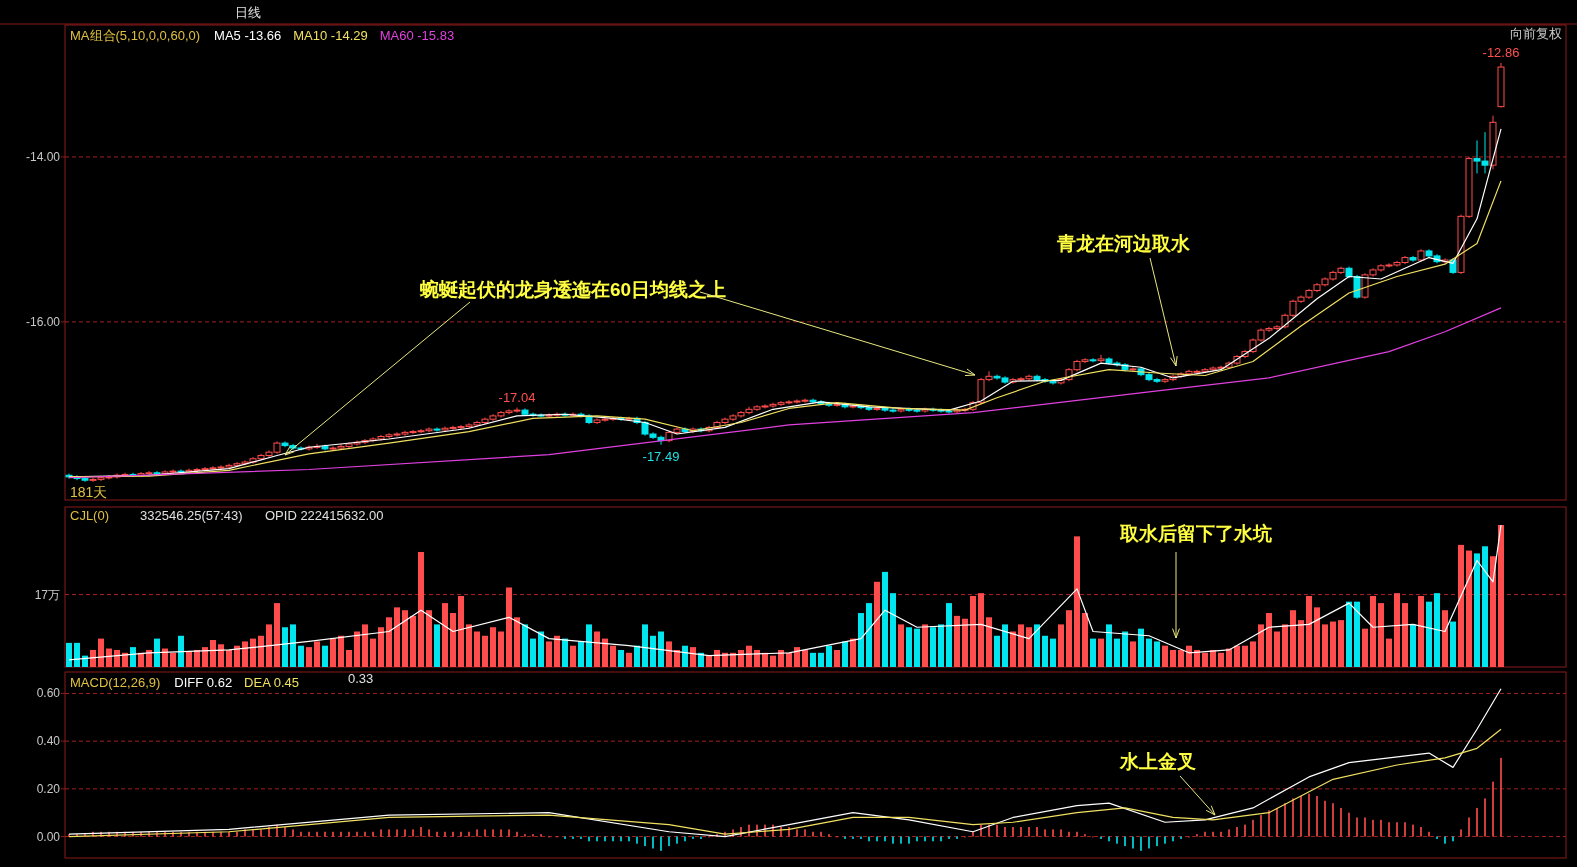 The height and width of the screenshot is (867, 1577). What do you see at coordinates (89, 492) in the screenshot?
I see `annotation: 181天` at bounding box center [89, 492].